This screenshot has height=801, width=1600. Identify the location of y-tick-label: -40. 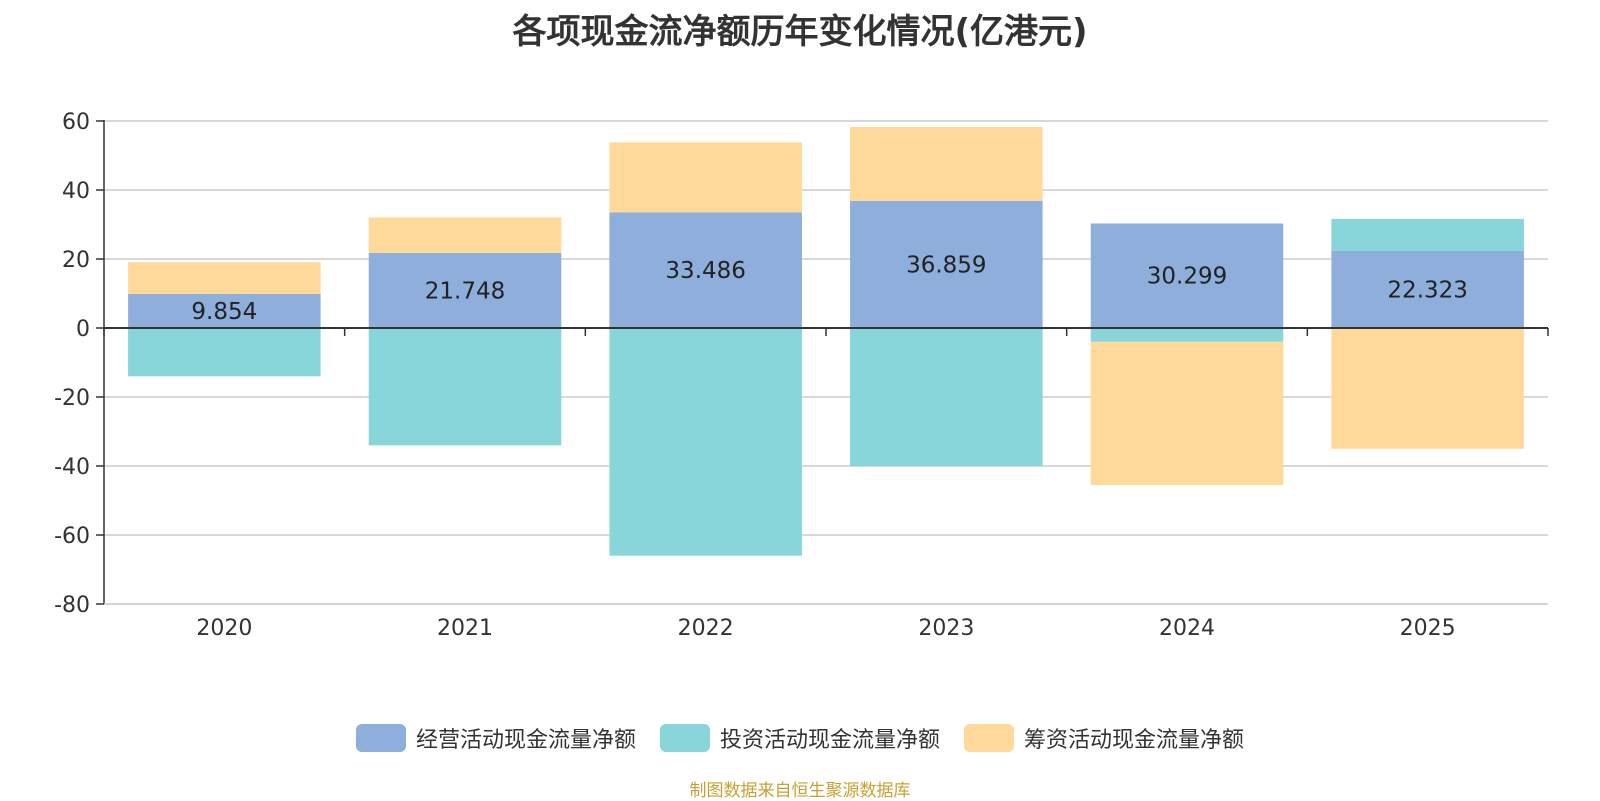
(72, 467).